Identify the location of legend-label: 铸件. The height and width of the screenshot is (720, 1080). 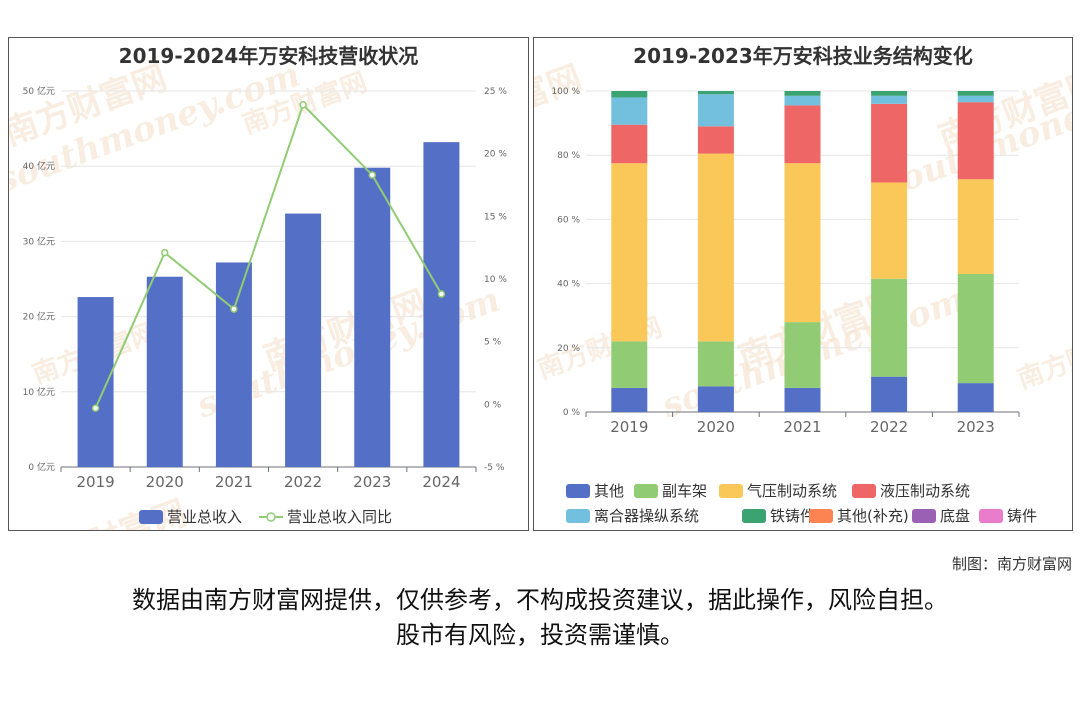
(1022, 516).